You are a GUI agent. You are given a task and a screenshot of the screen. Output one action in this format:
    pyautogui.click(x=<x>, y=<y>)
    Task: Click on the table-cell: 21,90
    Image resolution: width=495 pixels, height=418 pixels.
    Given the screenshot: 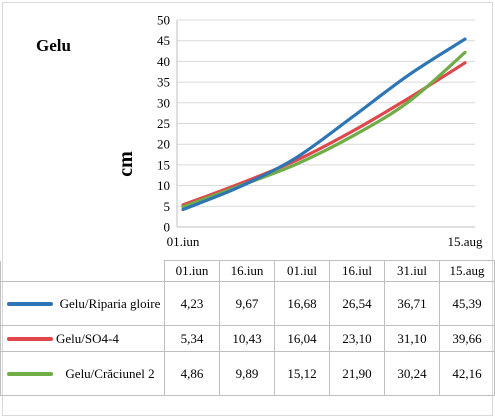 What is the action you would take?
    pyautogui.click(x=357, y=373)
    